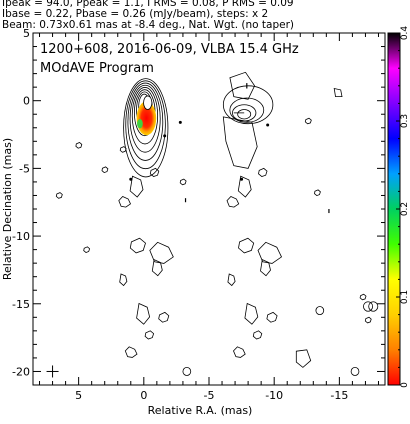 This screenshot has height=424, width=410. I want to click on x-tick-label: -5, so click(209, 395).